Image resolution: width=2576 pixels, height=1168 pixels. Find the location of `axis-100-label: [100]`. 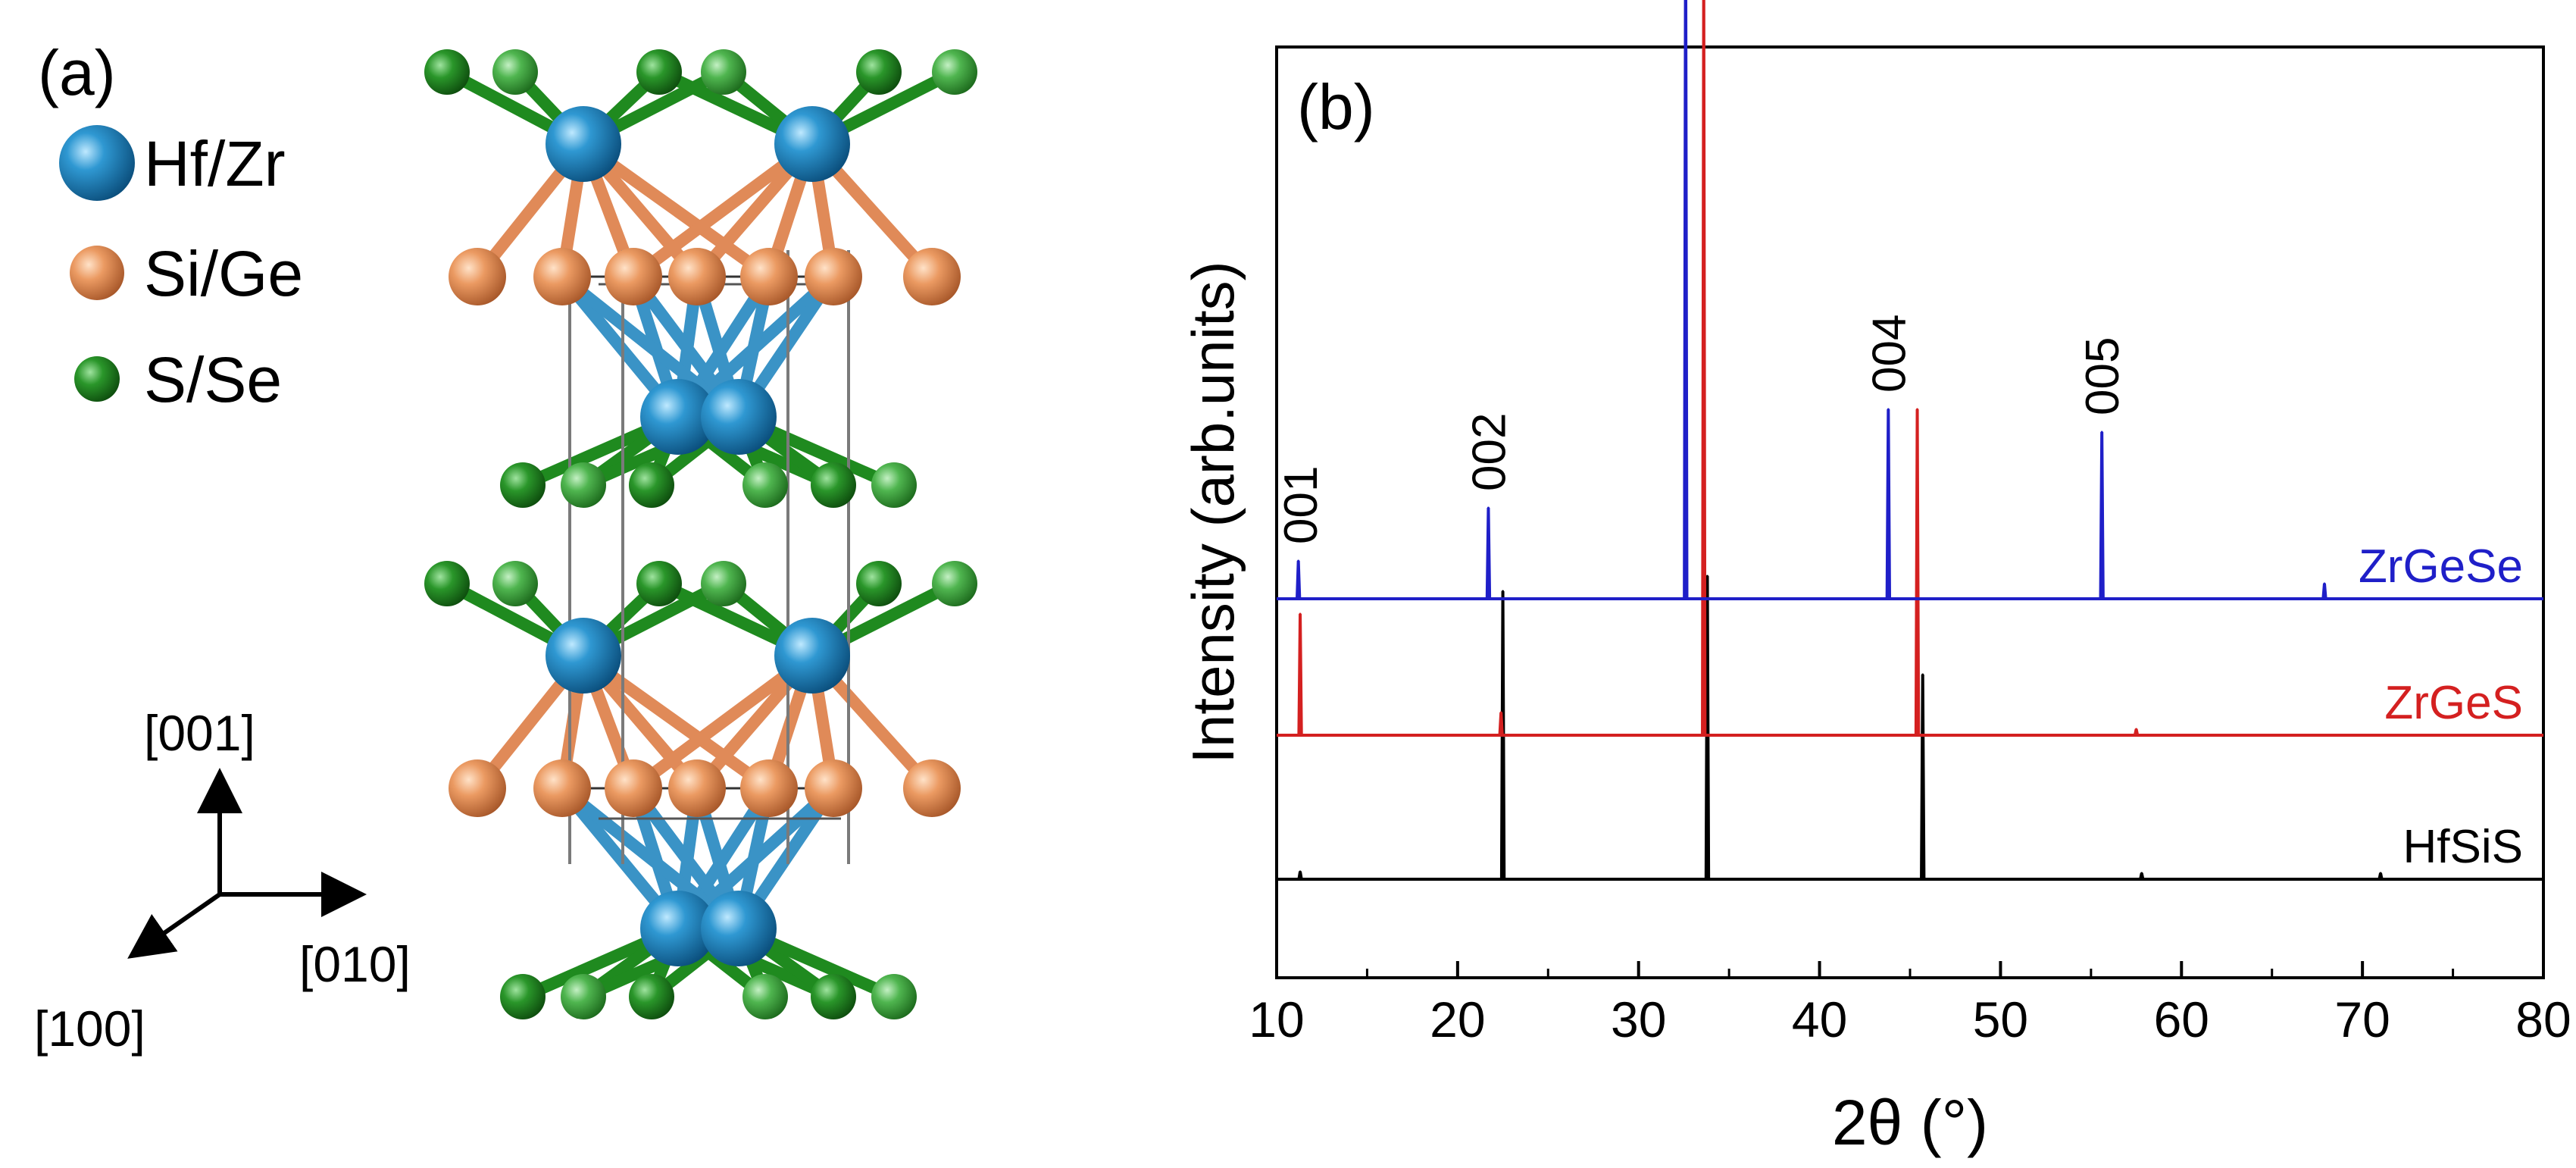

axis-100-label: [100] is located at coordinates (89, 1028).